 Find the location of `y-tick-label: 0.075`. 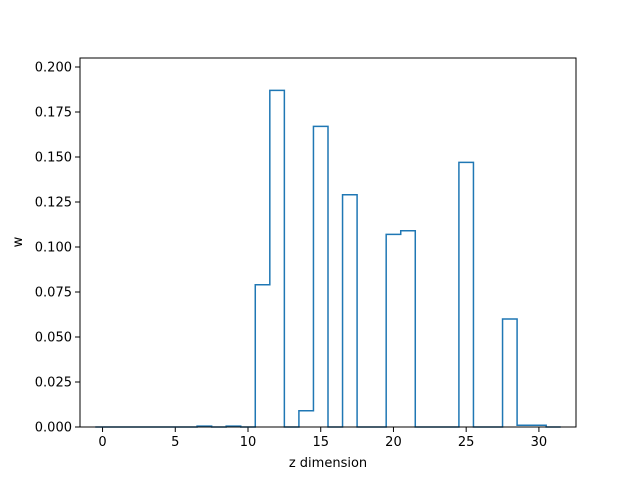

y-tick-label: 0.075 is located at coordinates (53, 293).